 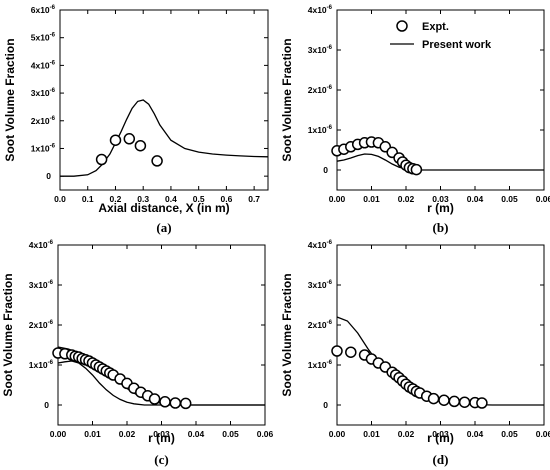 What do you see at coordinates (161, 459) in the screenshot?
I see `panel-letter: (c)` at bounding box center [161, 459].